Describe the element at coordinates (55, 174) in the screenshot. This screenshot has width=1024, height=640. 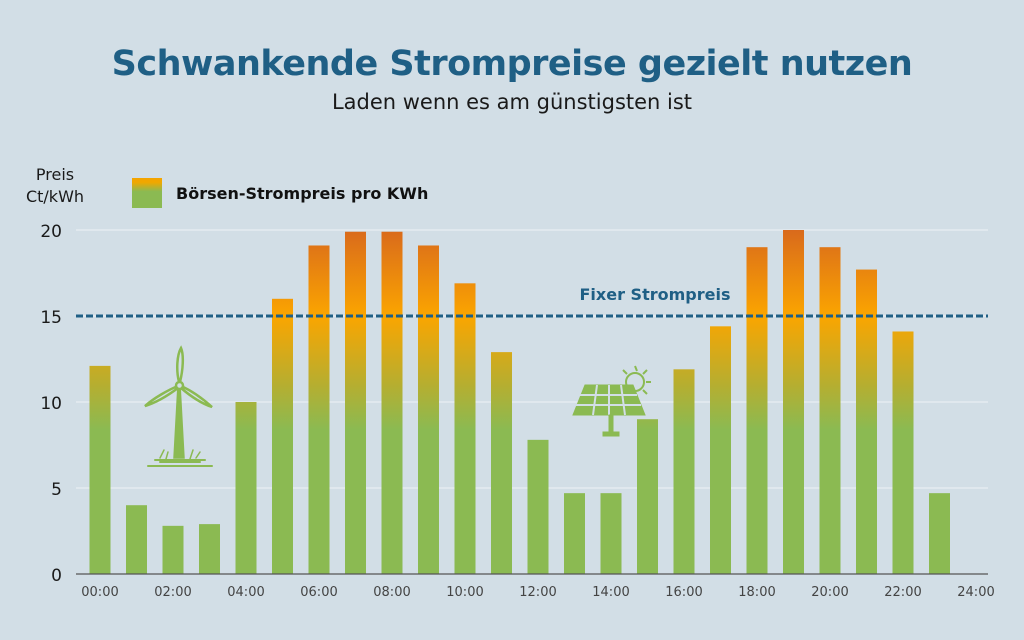
I see `y-axis-label-line1: Preis` at that location.